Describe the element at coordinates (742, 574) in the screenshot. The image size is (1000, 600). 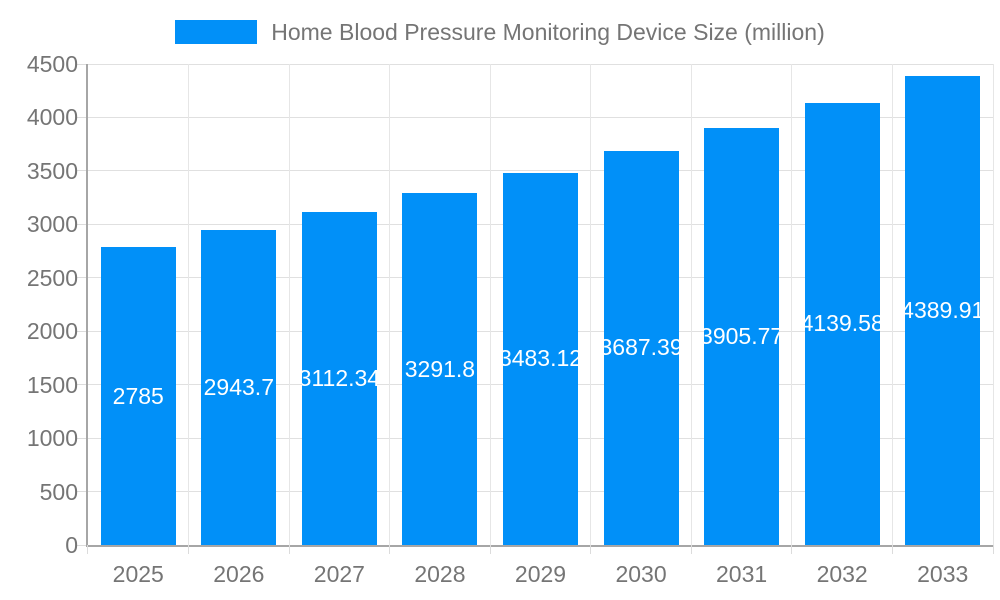
I see `x-tick-label: 2031` at that location.